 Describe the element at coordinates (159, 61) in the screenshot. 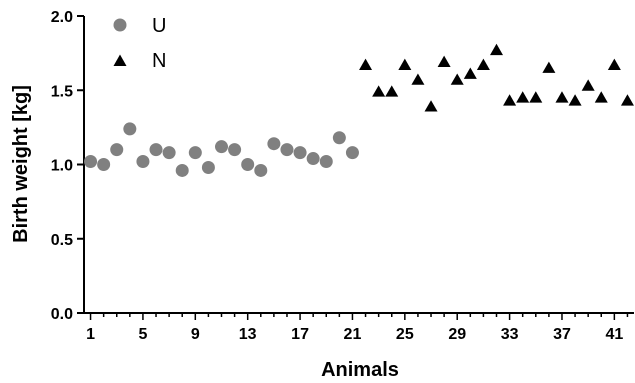

I see `legend-label-n: N` at that location.